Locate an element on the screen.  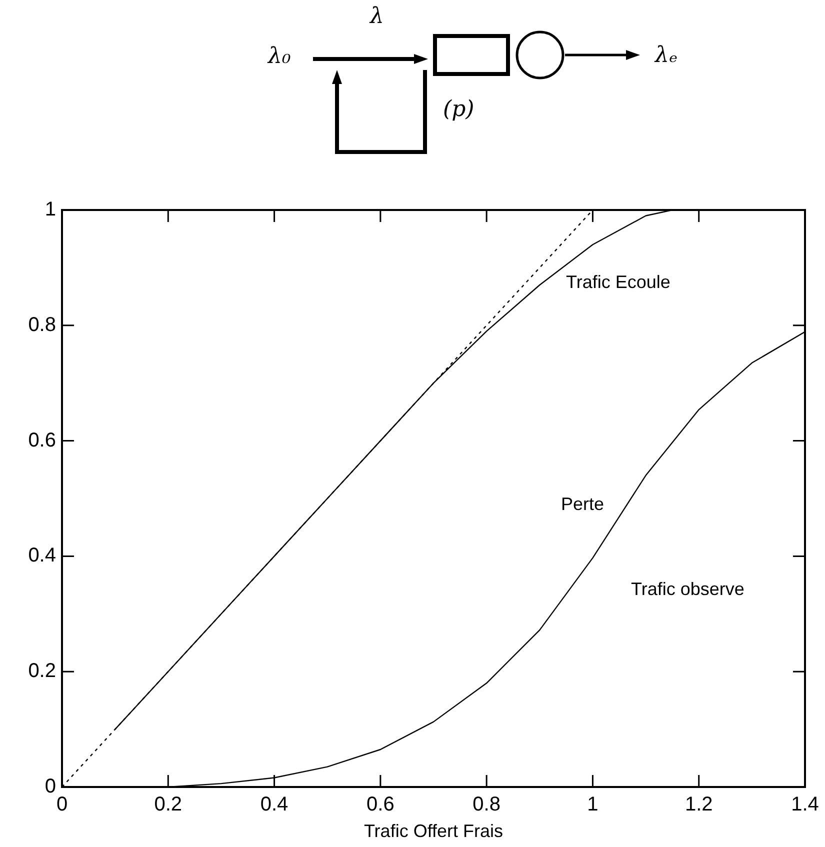
annotation: Trafic observe is located at coordinates (687, 589).